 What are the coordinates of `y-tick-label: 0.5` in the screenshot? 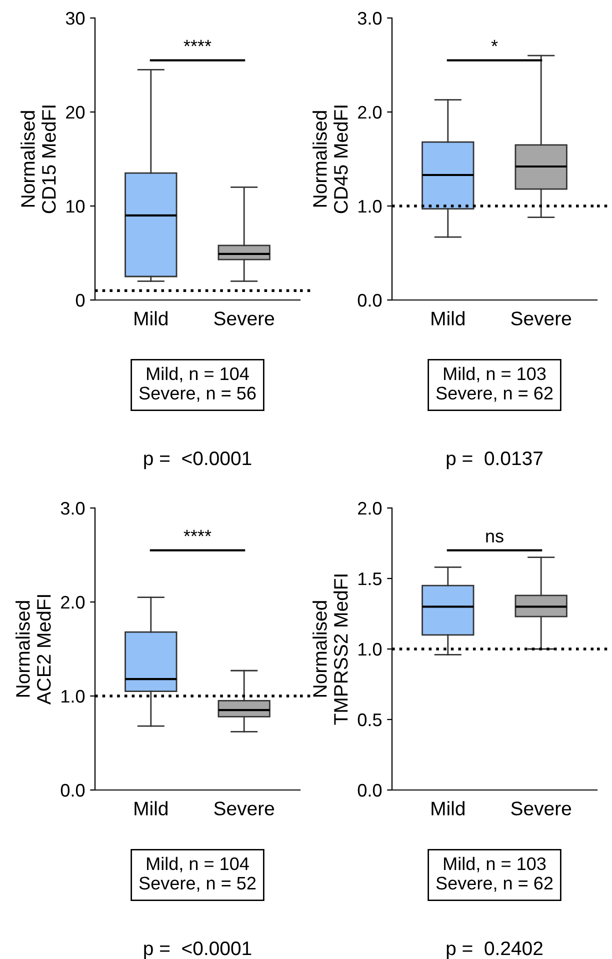 It's located at (370, 719).